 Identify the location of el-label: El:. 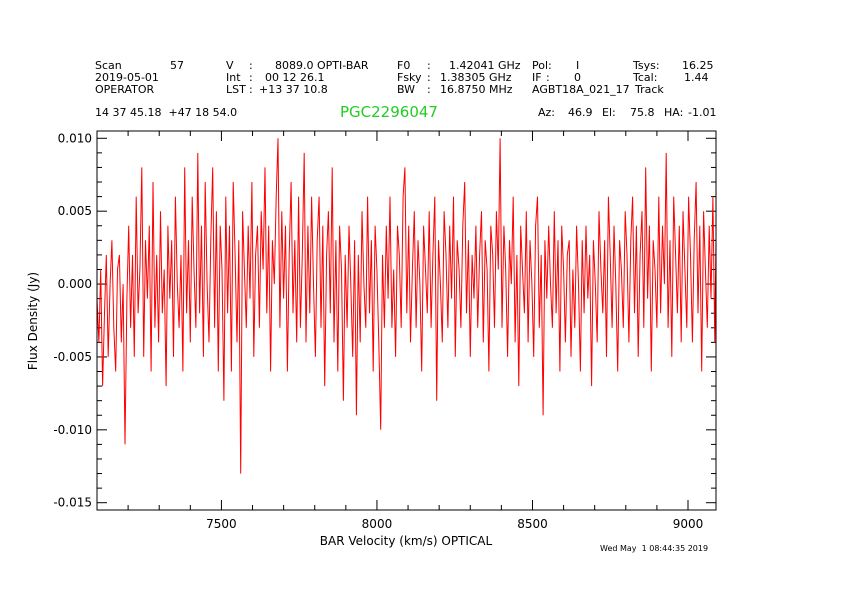
(609, 112).